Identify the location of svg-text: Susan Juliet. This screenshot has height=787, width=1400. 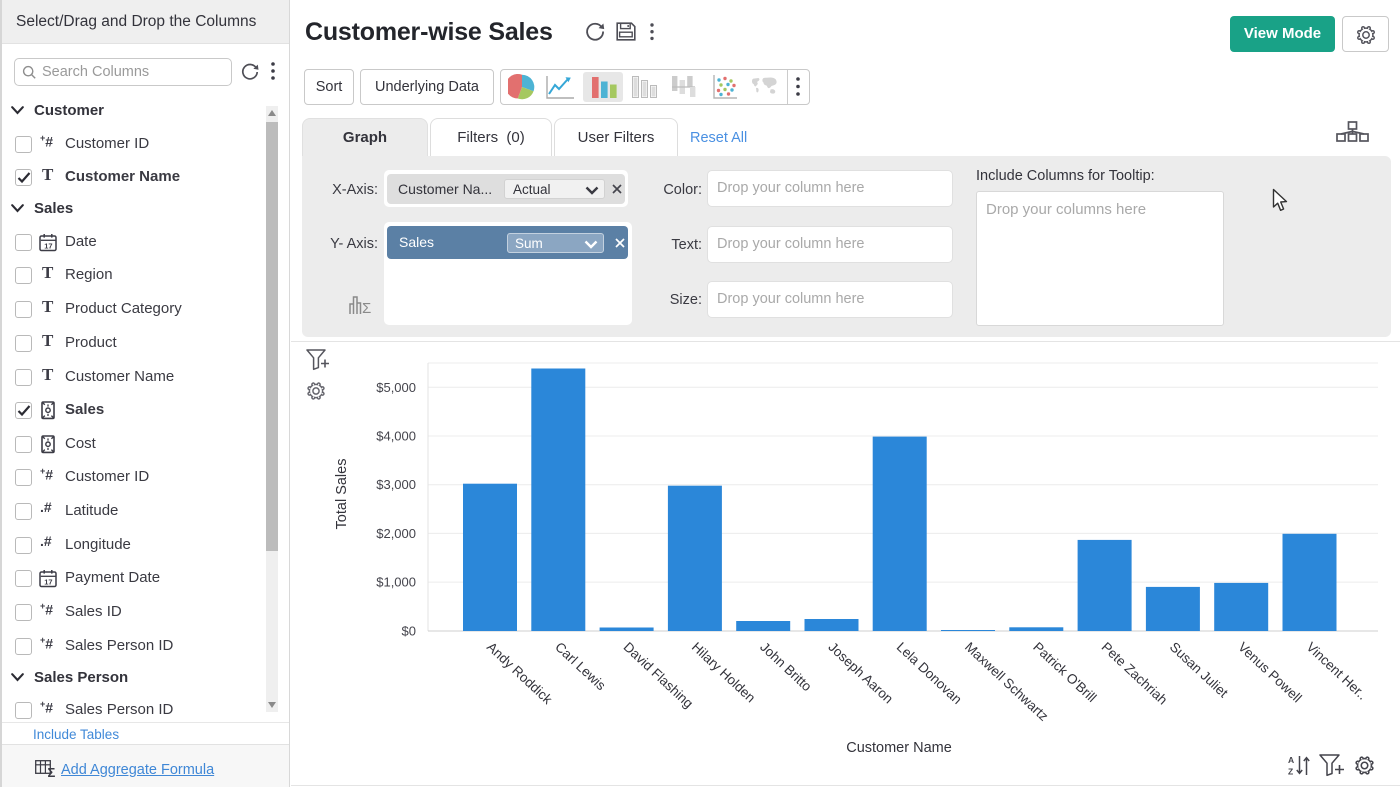
(1199, 669).